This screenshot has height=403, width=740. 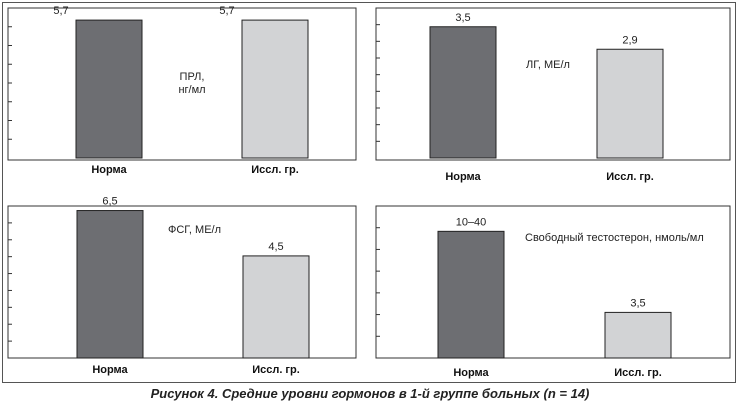 I want to click on value-label: 6,5, so click(x=109, y=202).